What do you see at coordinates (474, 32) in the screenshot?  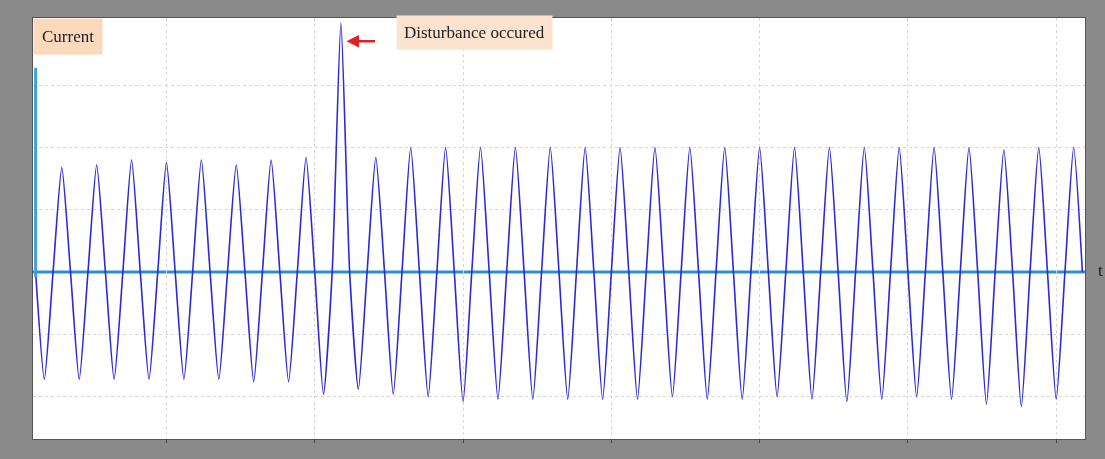 I see `annotation: Disturbance occured` at bounding box center [474, 32].